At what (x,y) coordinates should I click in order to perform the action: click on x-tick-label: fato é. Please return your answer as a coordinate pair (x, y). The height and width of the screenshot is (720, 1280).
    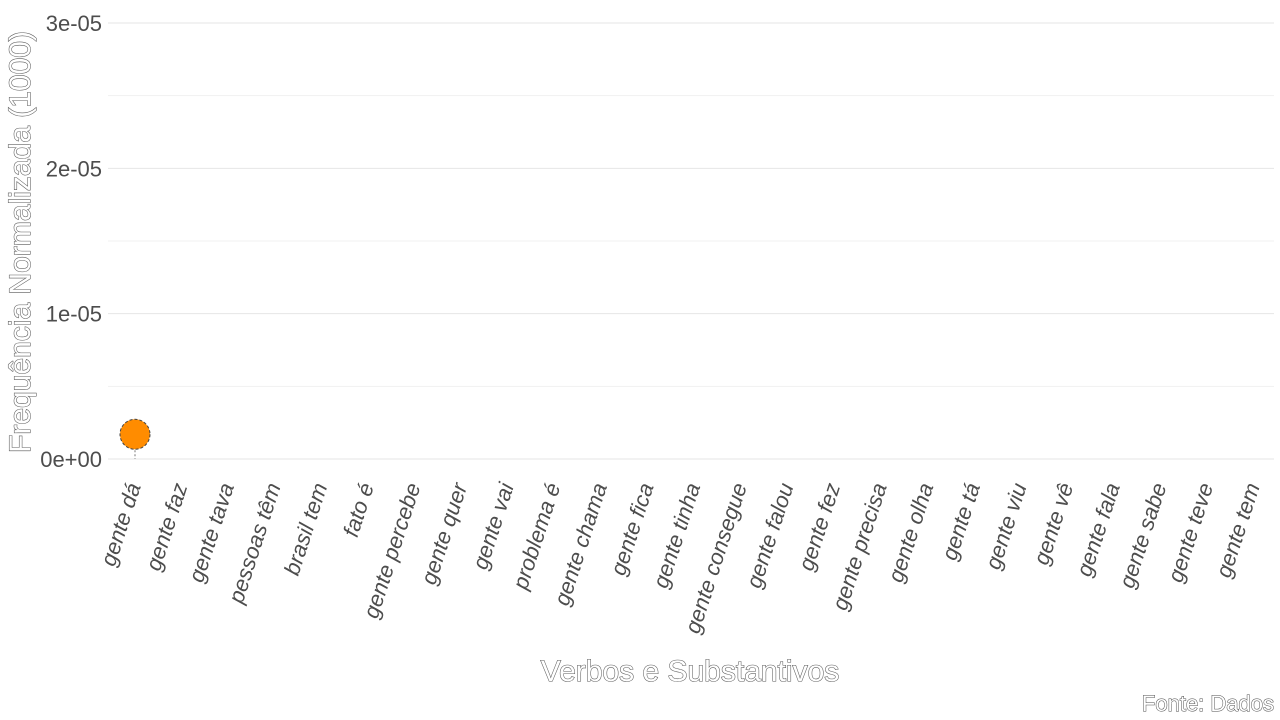
    Looking at the image, I should click on (358, 510).